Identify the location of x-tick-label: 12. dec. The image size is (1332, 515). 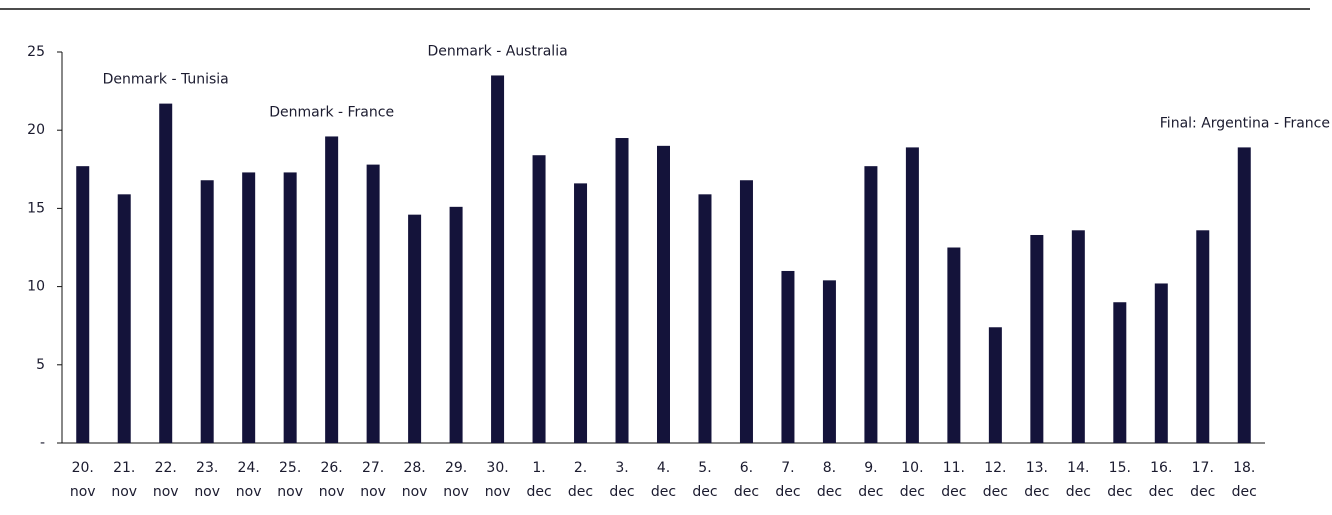
(995, 480).